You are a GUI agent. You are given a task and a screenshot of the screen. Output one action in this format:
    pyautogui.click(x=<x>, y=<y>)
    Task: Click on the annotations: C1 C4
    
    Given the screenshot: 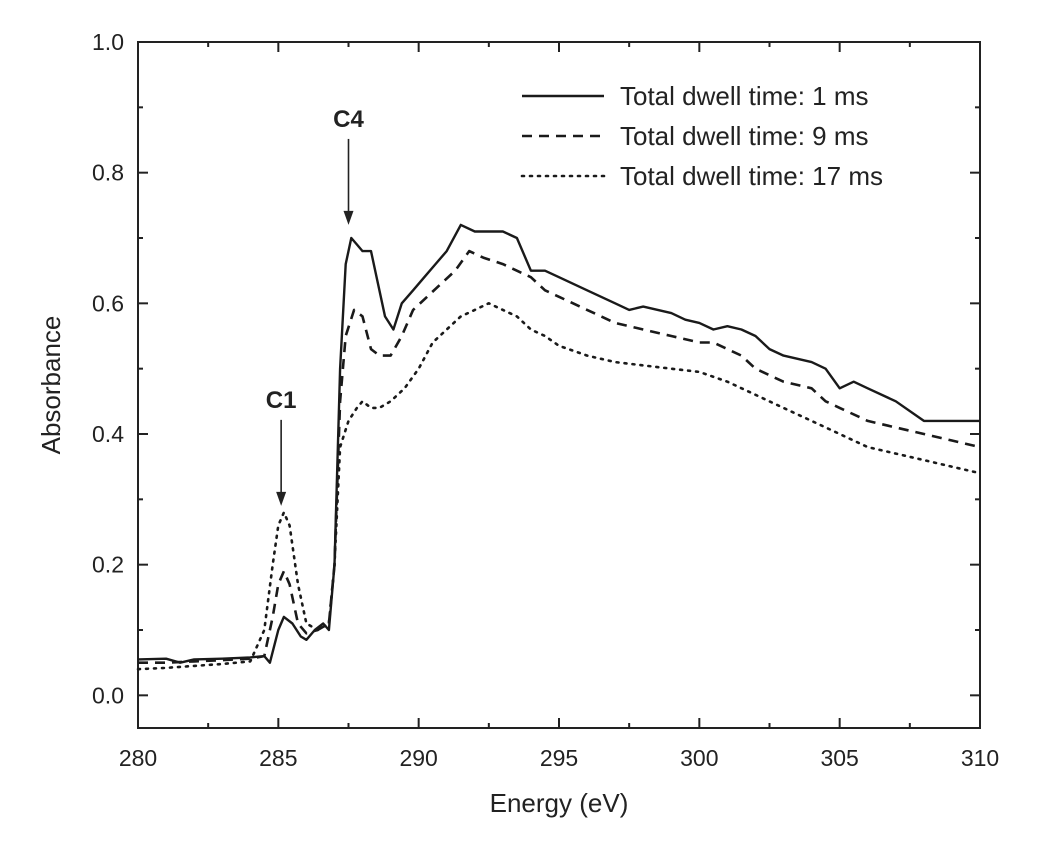 What is the action you would take?
    pyautogui.click(x=315, y=306)
    